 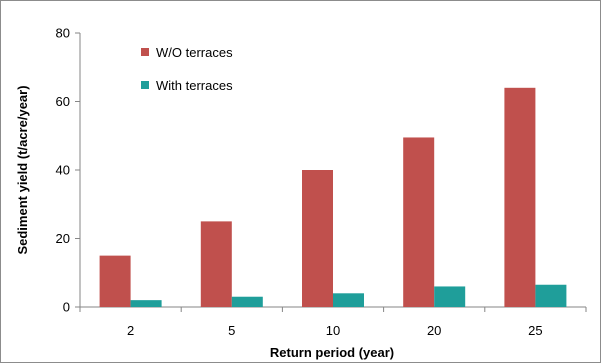 What do you see at coordinates (194, 85) in the screenshot?
I see `legend-label: With terraces` at bounding box center [194, 85].